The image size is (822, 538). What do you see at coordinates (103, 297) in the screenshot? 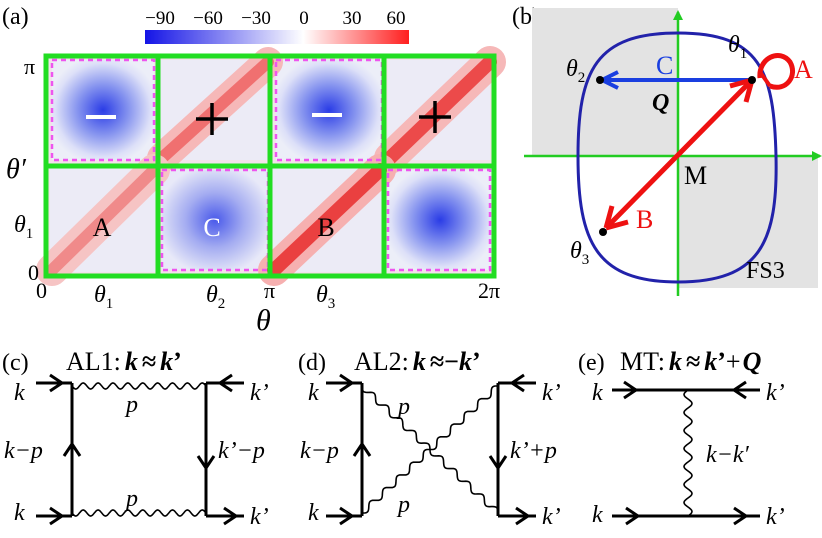
I see `x-tick-theta1: θ1` at bounding box center [103, 297].